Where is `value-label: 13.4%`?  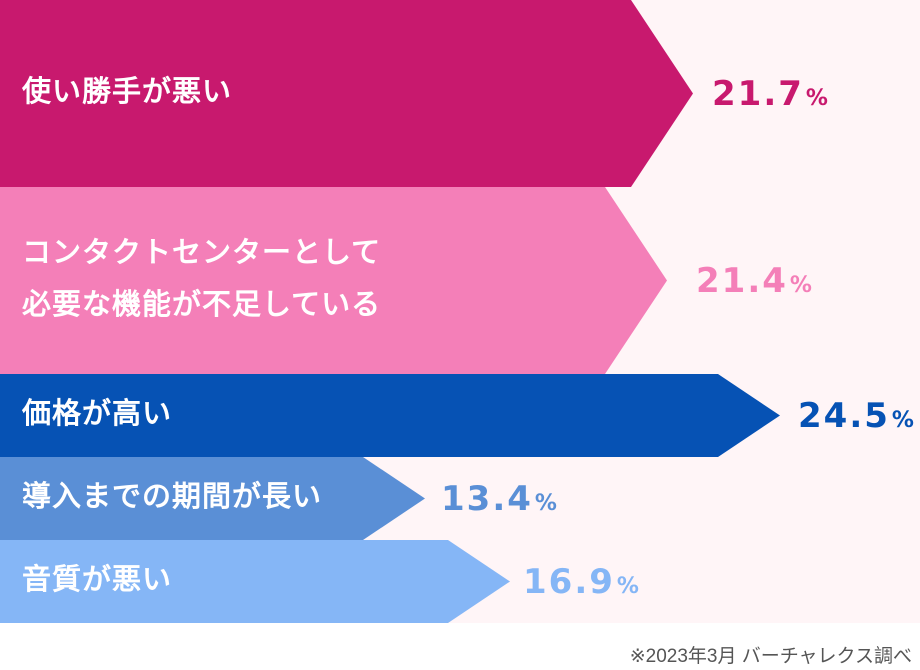 value-label: 13.4% is located at coordinates (499, 499).